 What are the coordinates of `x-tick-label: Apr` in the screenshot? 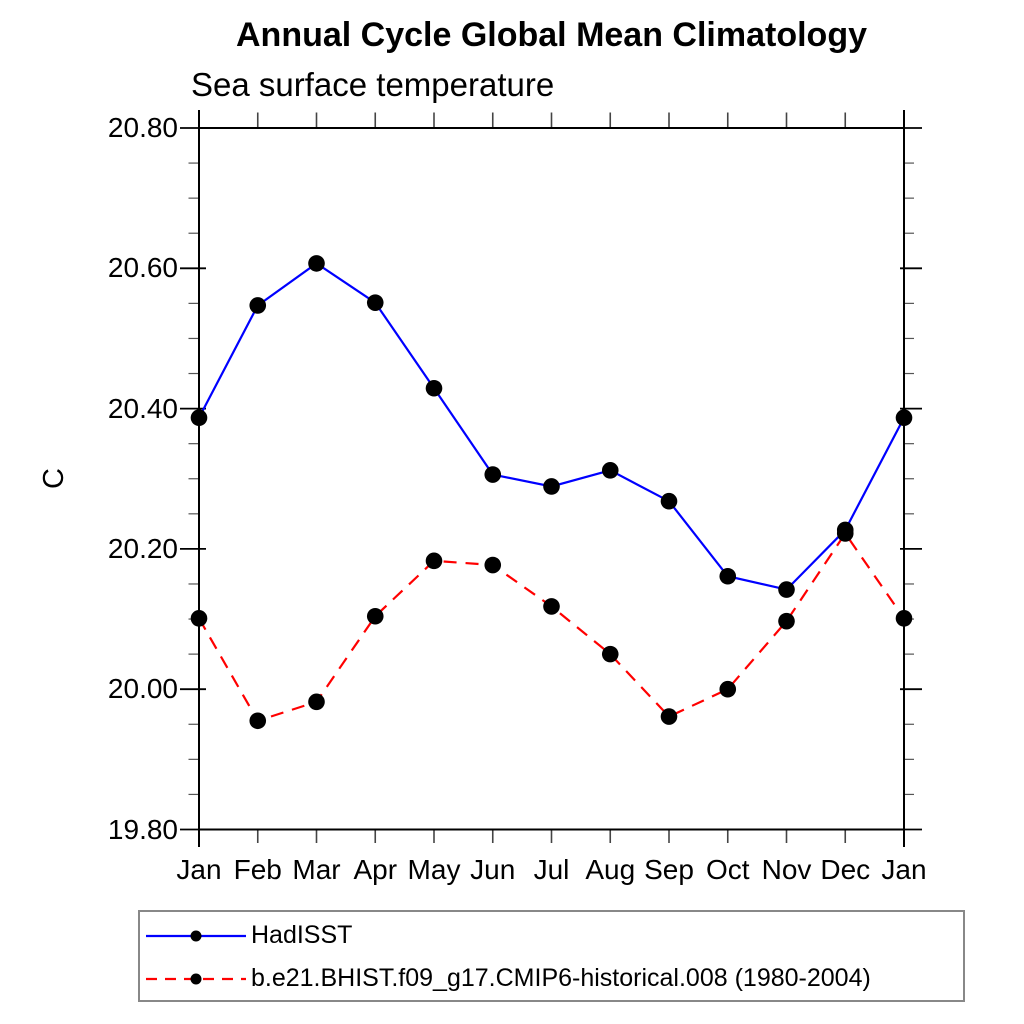 It's located at (375, 869).